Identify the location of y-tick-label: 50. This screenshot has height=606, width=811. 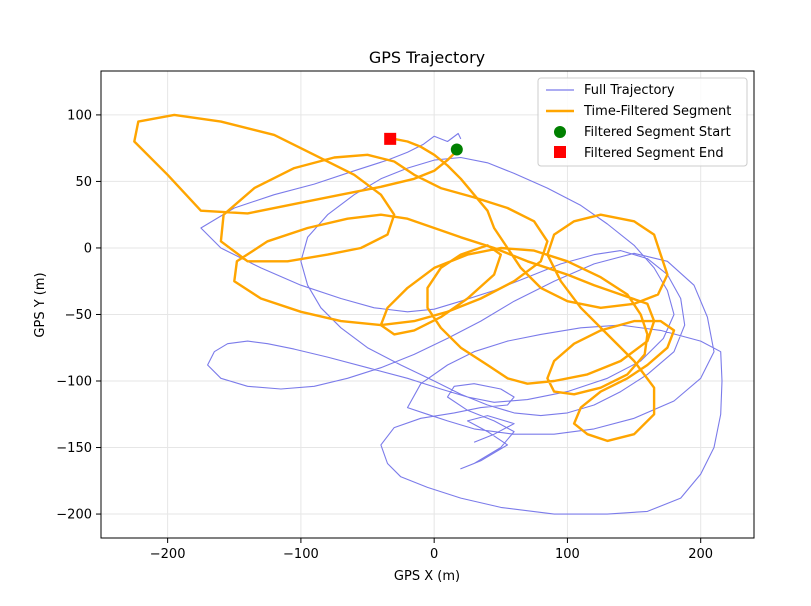
(83, 182).